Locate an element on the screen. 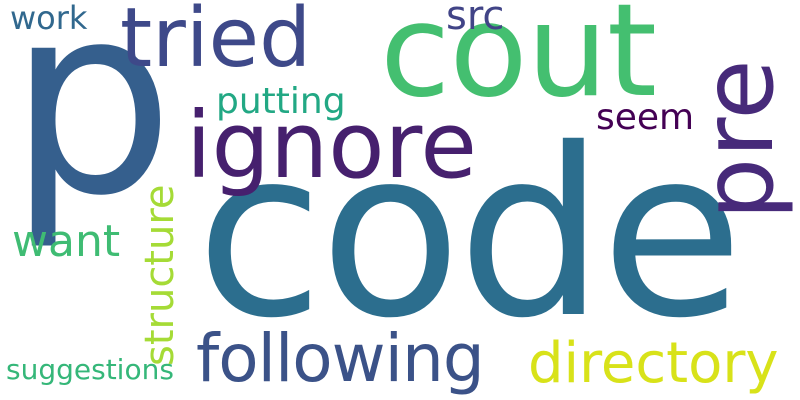  word-p: p is located at coordinates (91, 126).